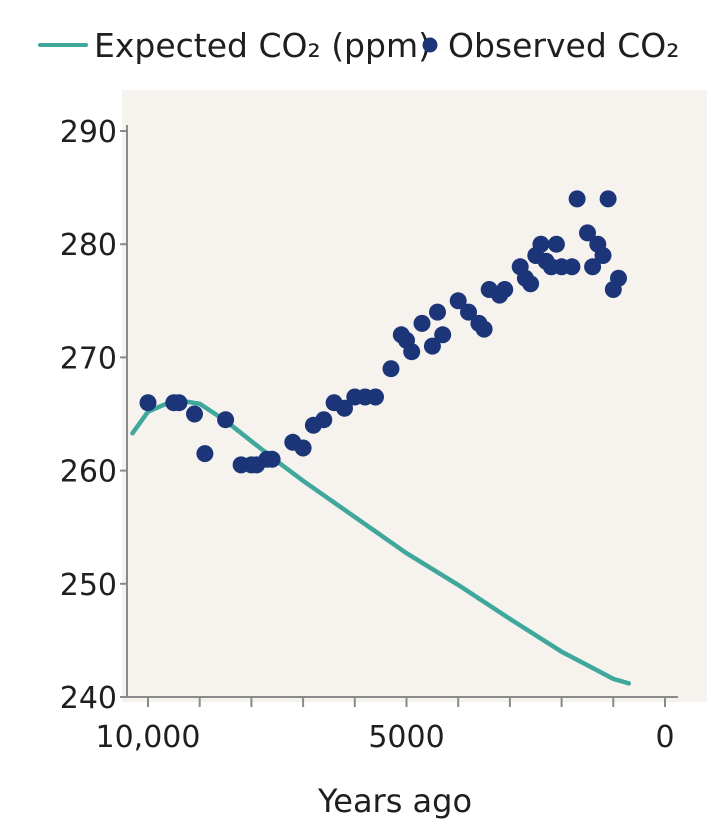  What do you see at coordinates (262, 45) in the screenshot?
I see `legend-label-expected: Expected CO₂ (ppm)` at bounding box center [262, 45].